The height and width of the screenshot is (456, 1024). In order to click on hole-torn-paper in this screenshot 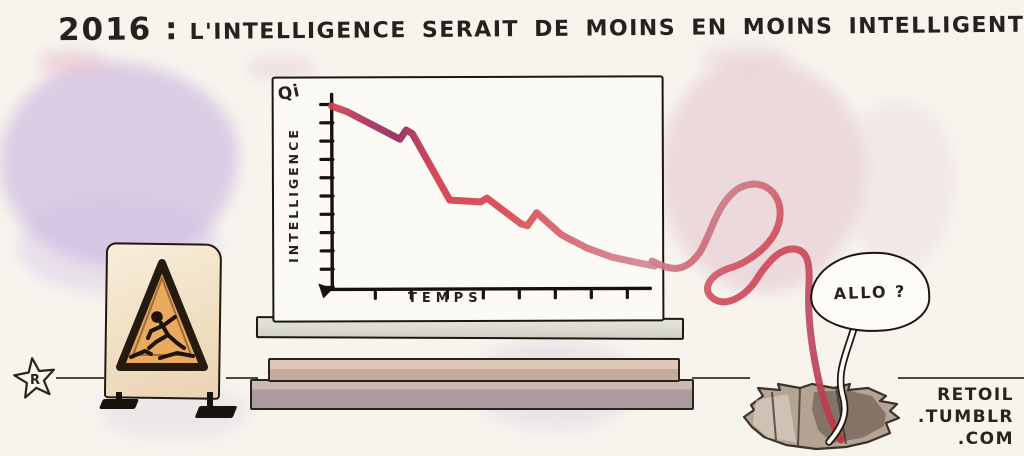, I will do `click(821, 416)`.